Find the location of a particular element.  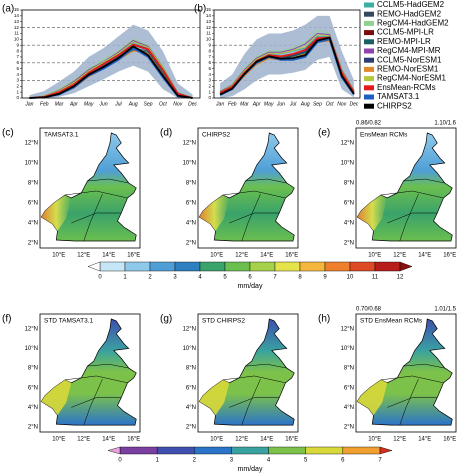

y-tick-label: 9 is located at coordinates (17, 44).